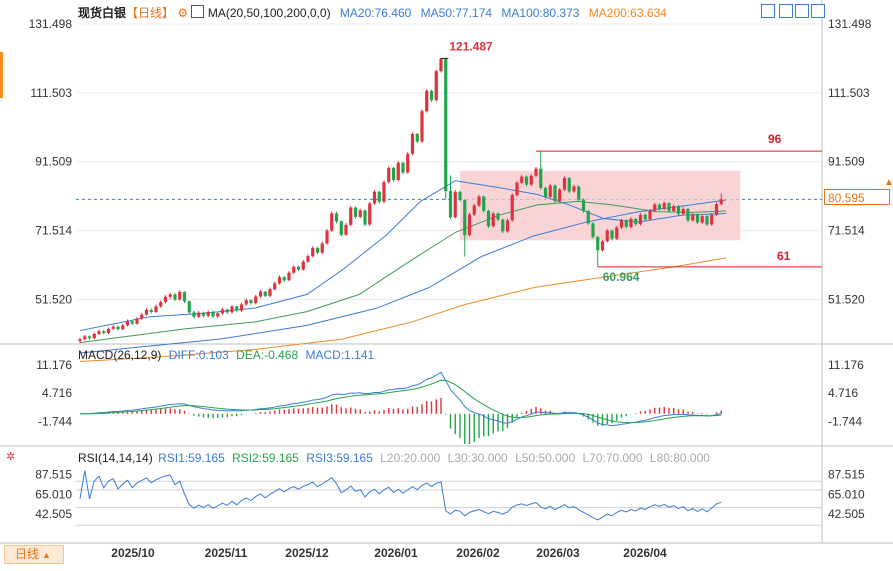  I want to click on macd-diff-line, so click(400, 399).